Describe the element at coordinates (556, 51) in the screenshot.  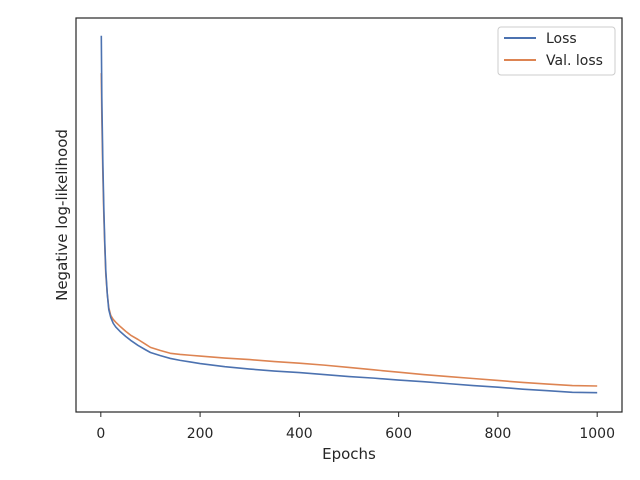
I see `legend: Loss Val. loss` at that location.